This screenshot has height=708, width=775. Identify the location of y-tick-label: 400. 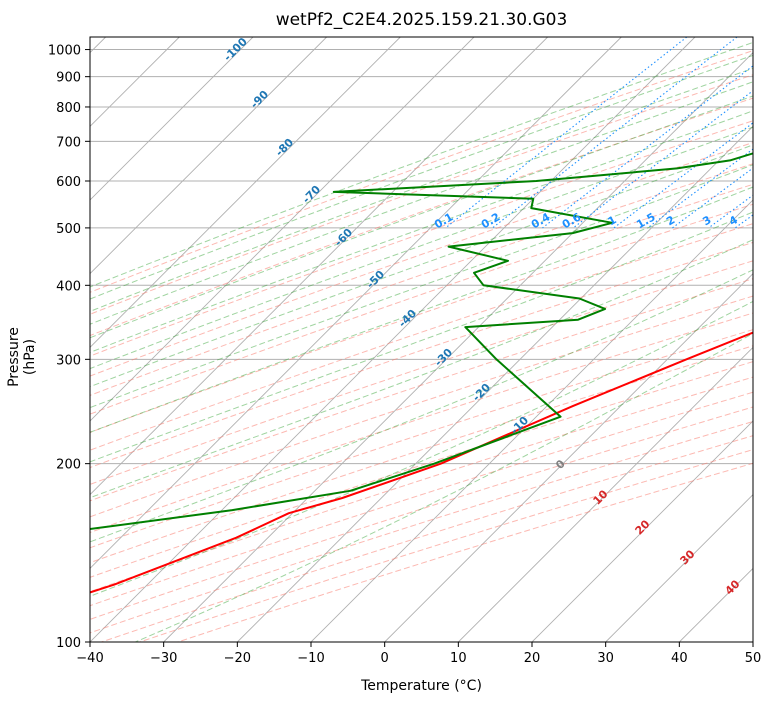
(68, 286).